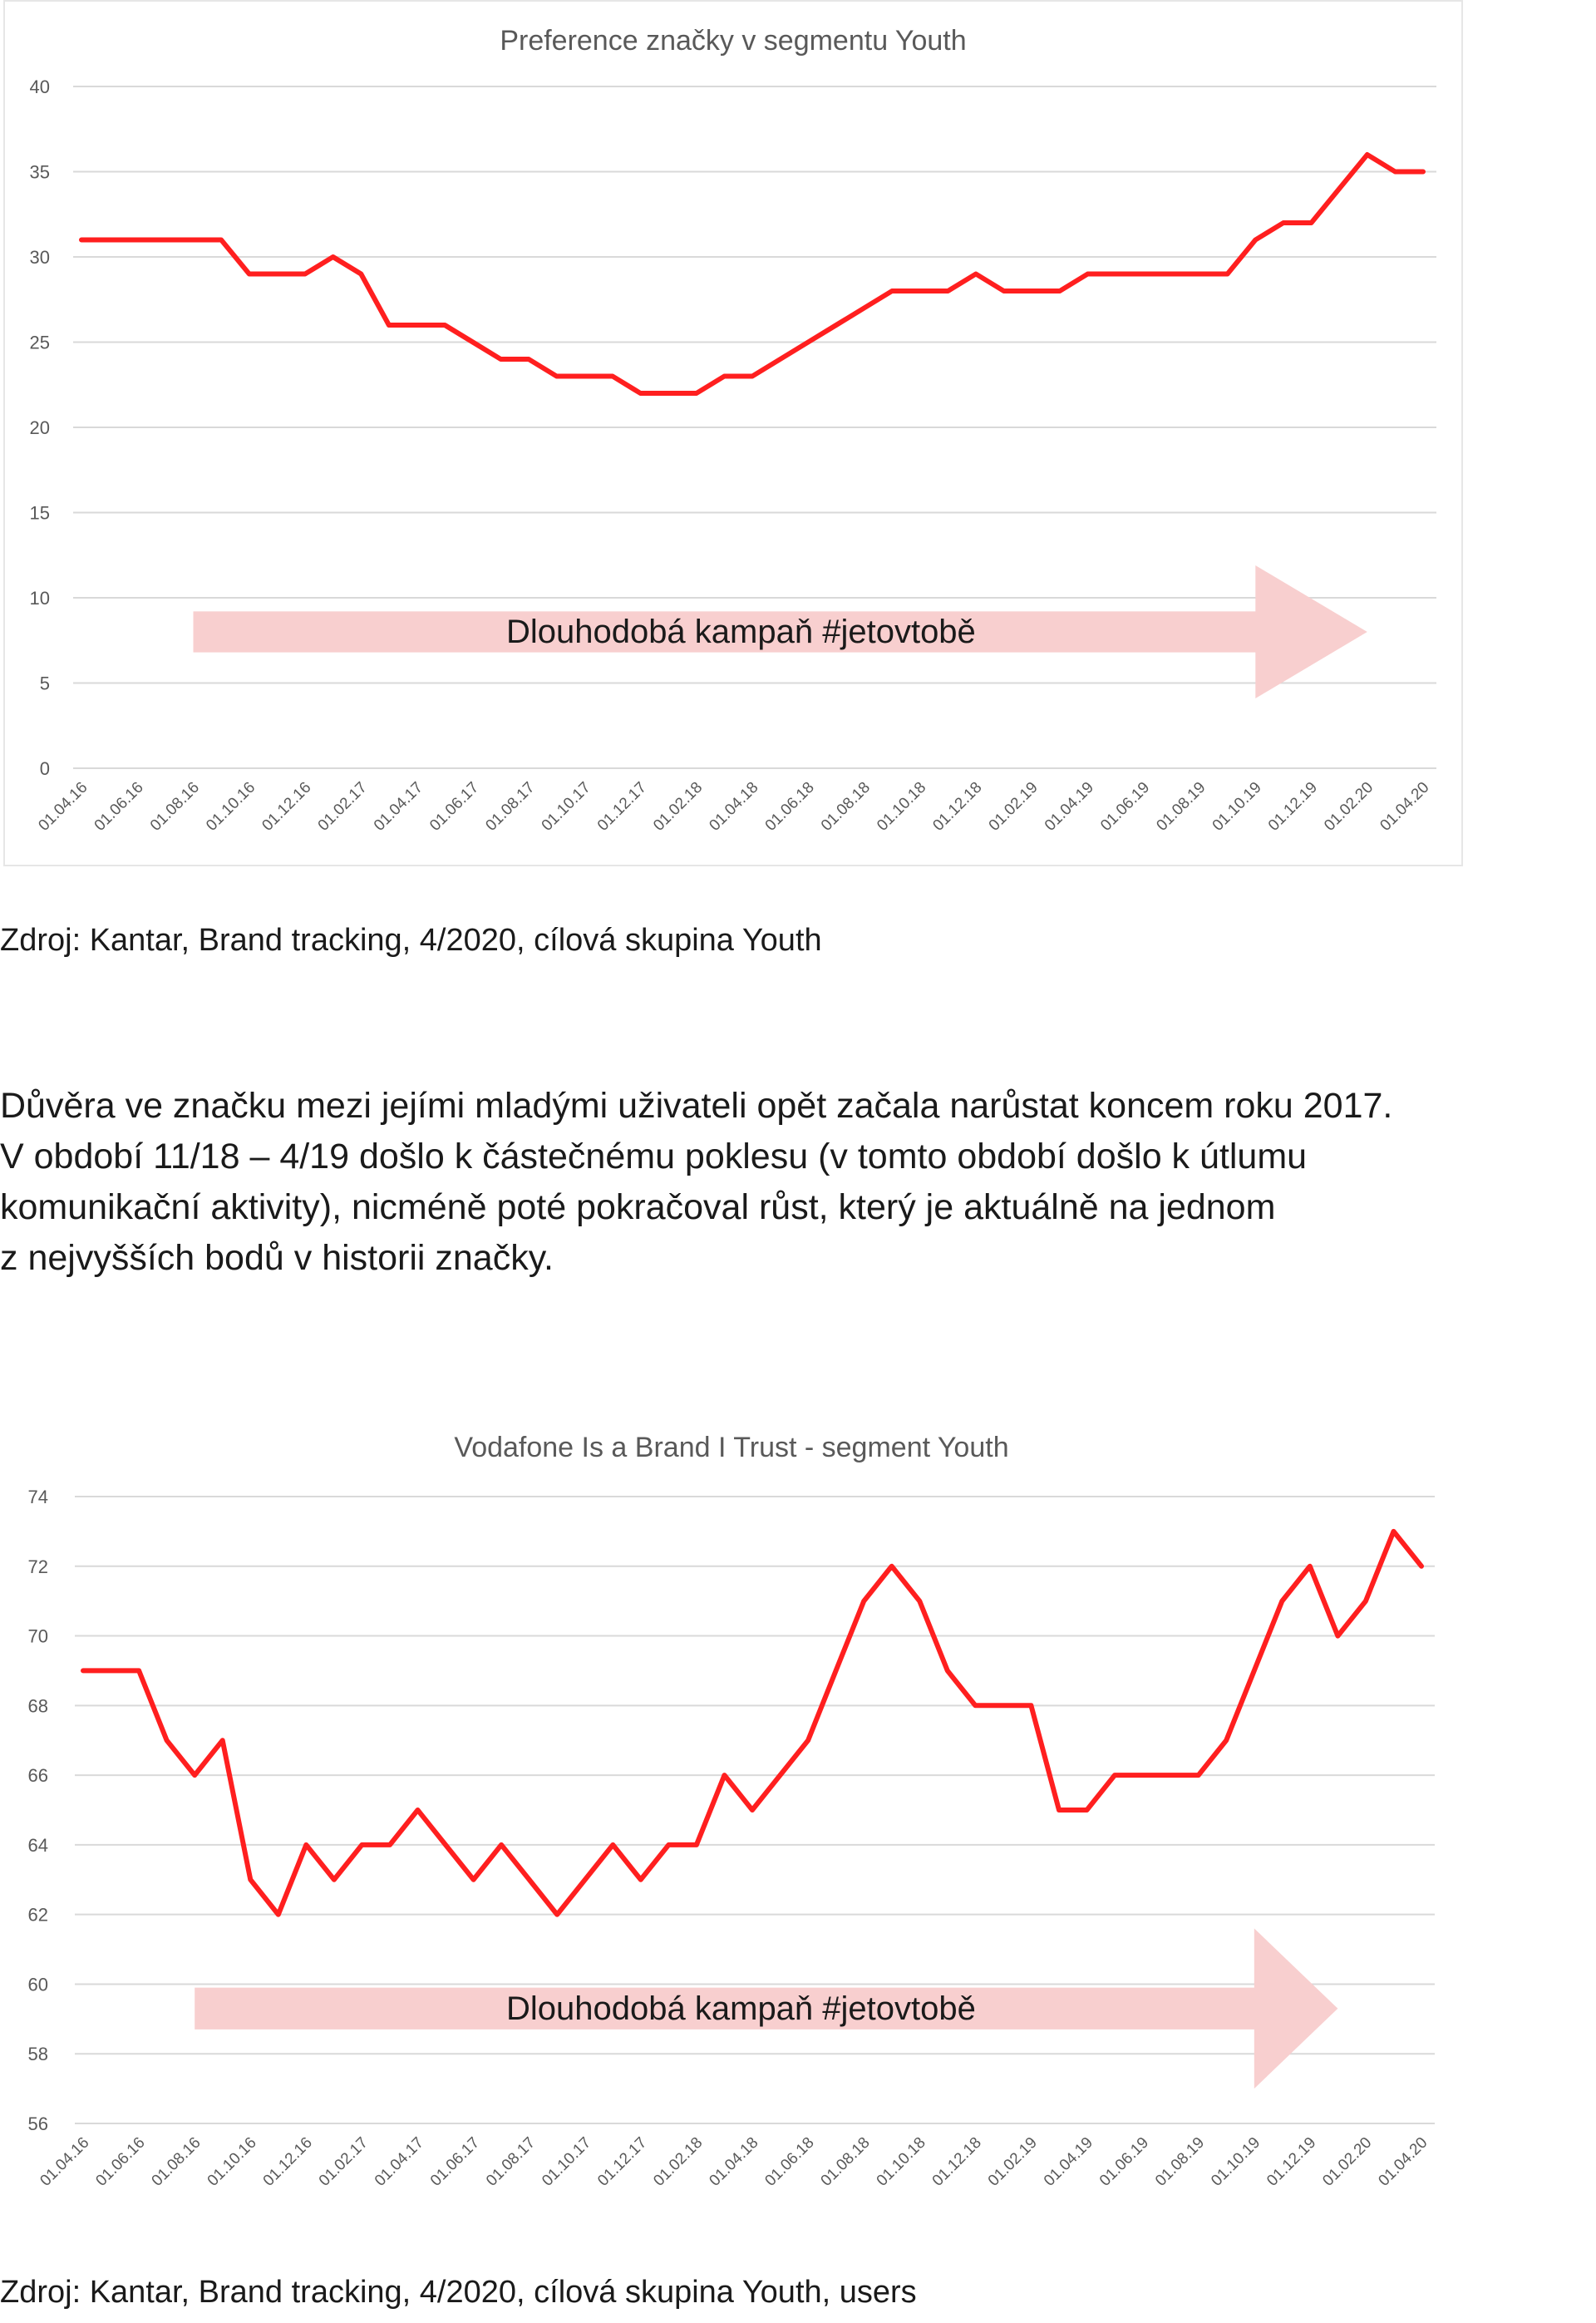 Image resolution: width=1596 pixels, height=2323 pixels. I want to click on x-tick-label: 01.06.16, so click(119, 807).